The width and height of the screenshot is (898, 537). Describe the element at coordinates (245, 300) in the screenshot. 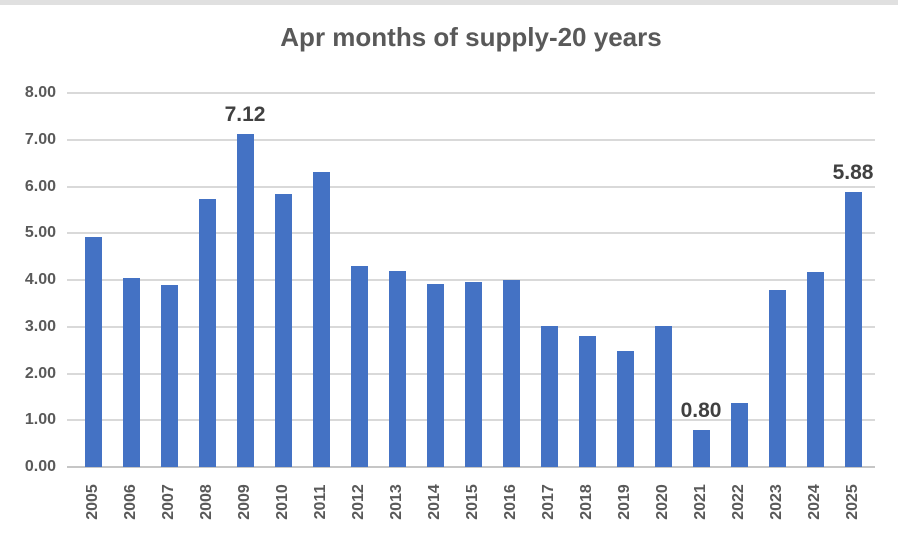

I see `bar-2009` at that location.